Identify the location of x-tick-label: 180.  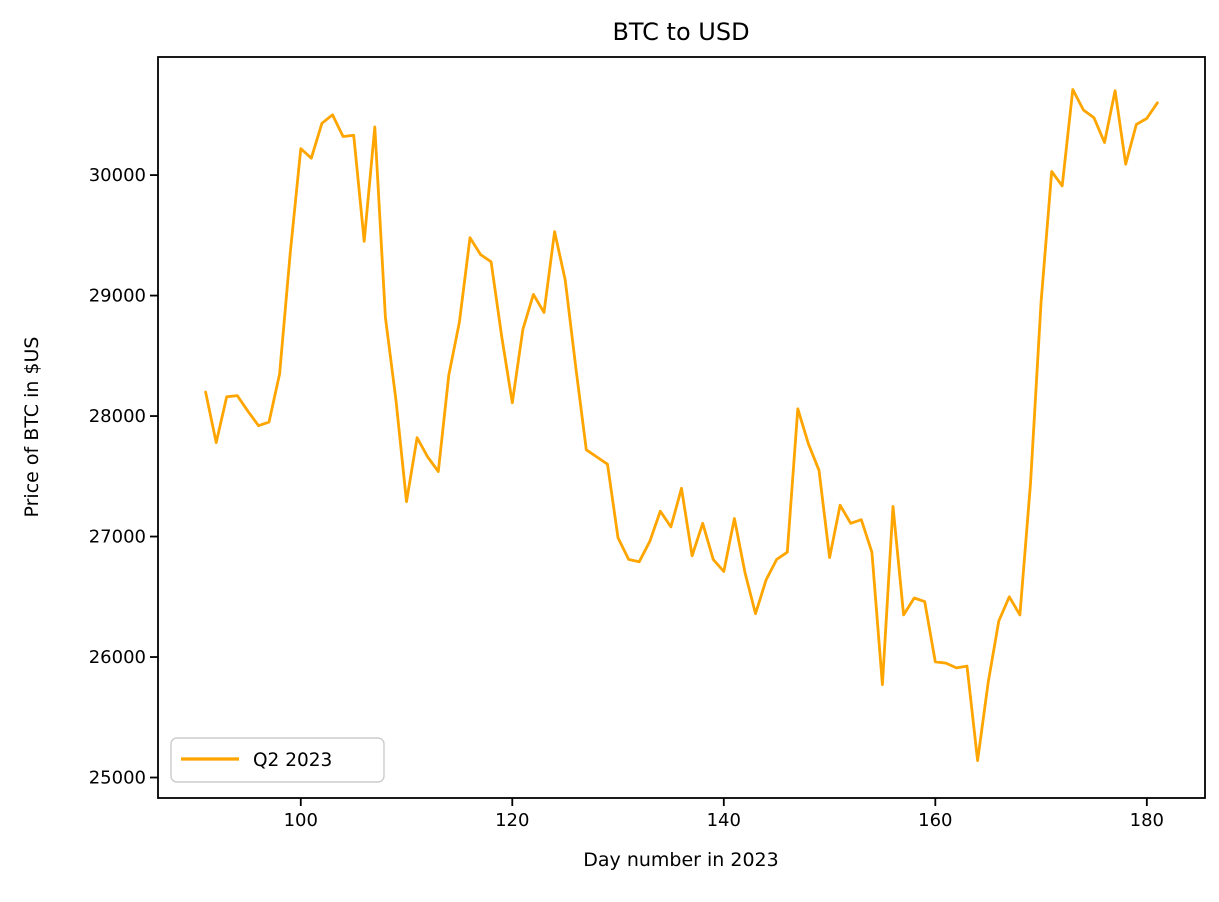
(1147, 820).